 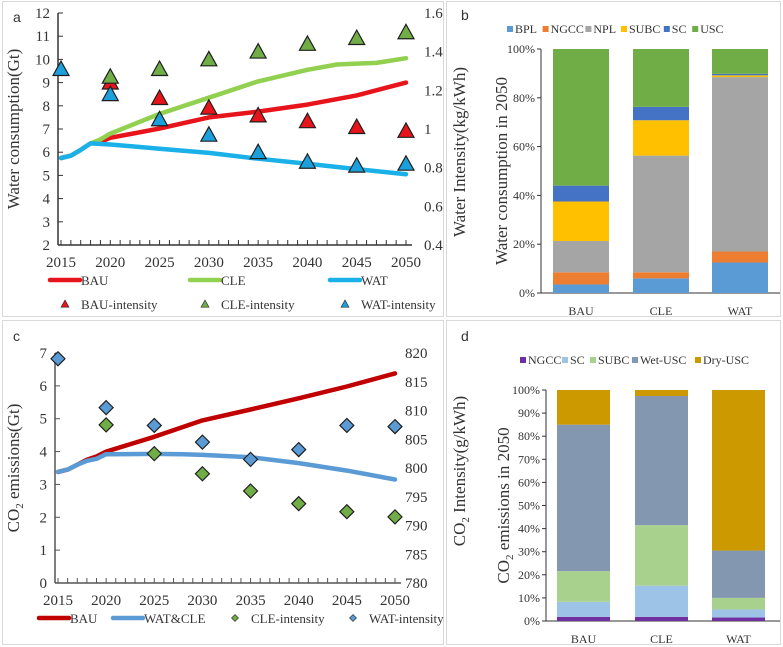 I want to click on y2-tick-label: 805, so click(x=416, y=440).